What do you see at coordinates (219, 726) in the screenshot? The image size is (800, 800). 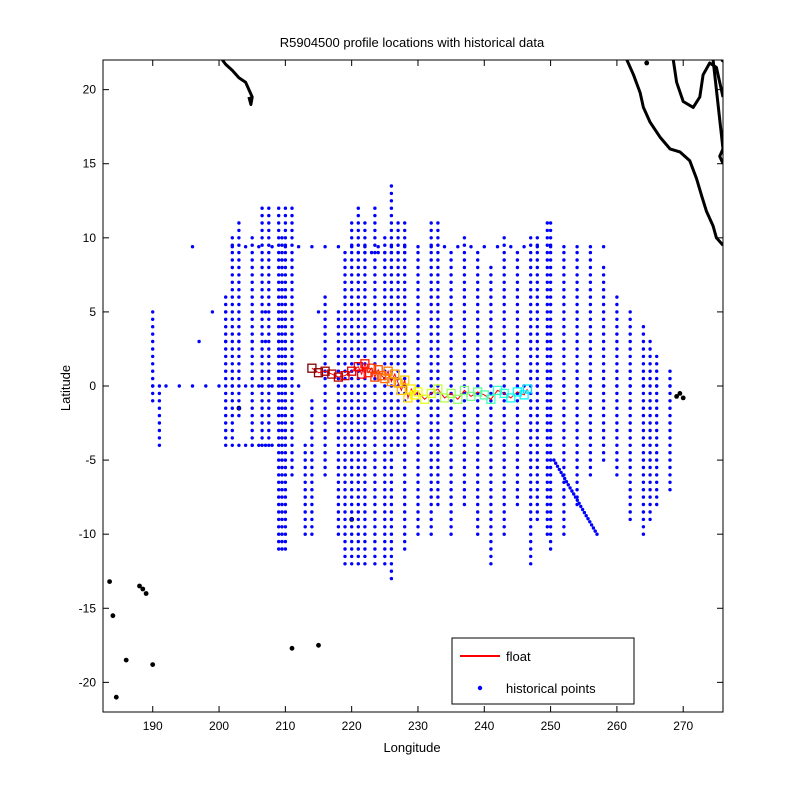 I see `x-tick-label: 200` at bounding box center [219, 726].